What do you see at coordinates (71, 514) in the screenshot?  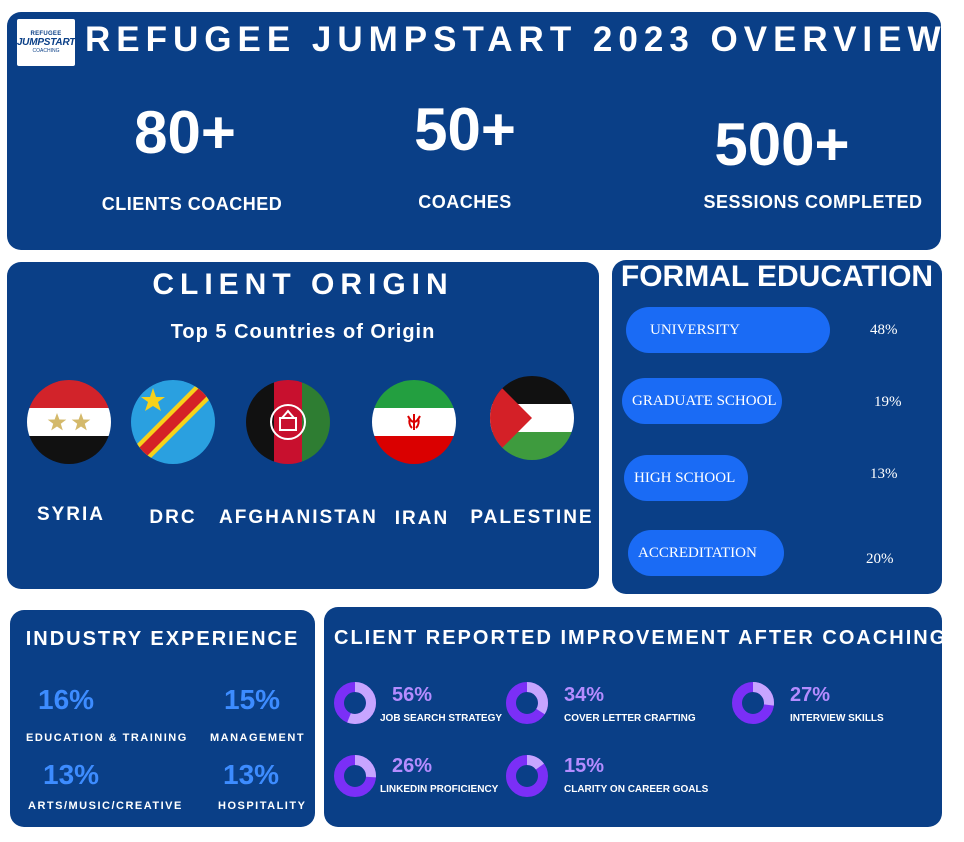 I see `country-label-syria: SYRIA` at bounding box center [71, 514].